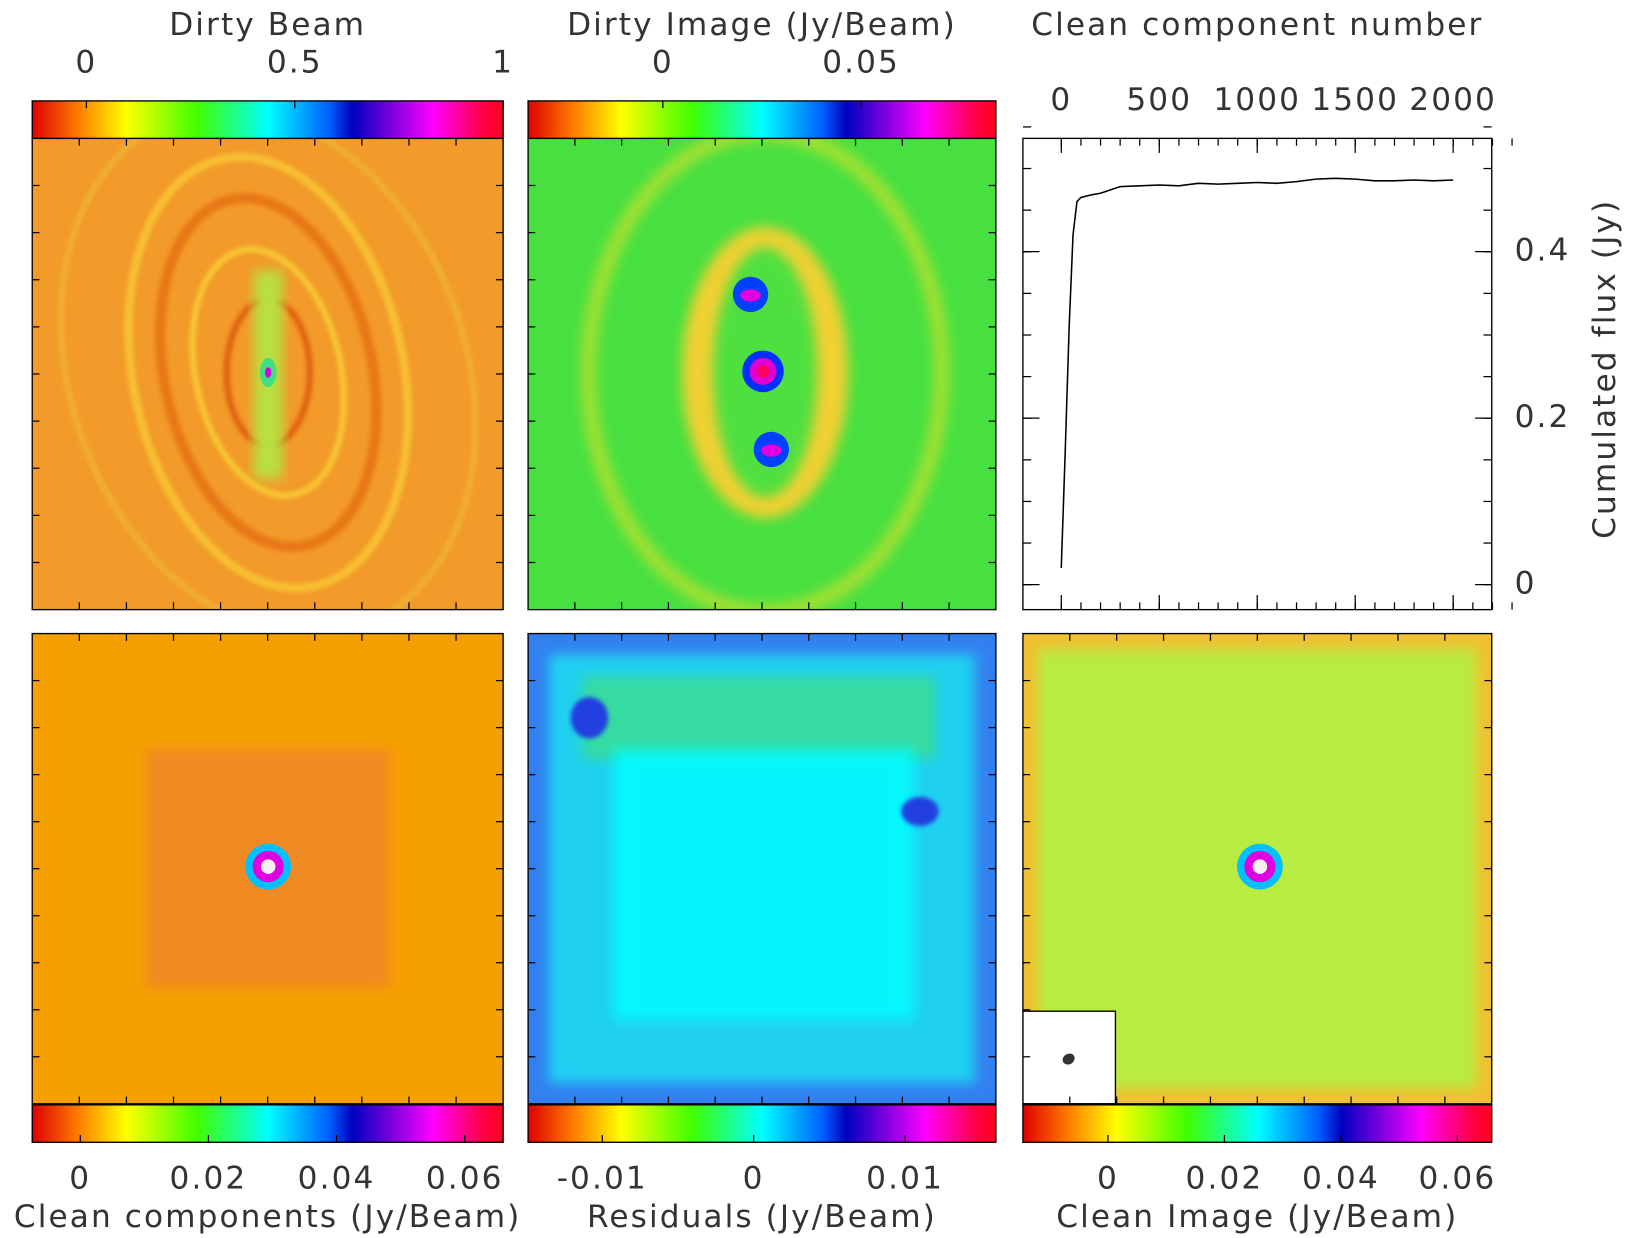 The image size is (1630, 1238). I want to click on y-tick-label: 0, so click(1526, 584).